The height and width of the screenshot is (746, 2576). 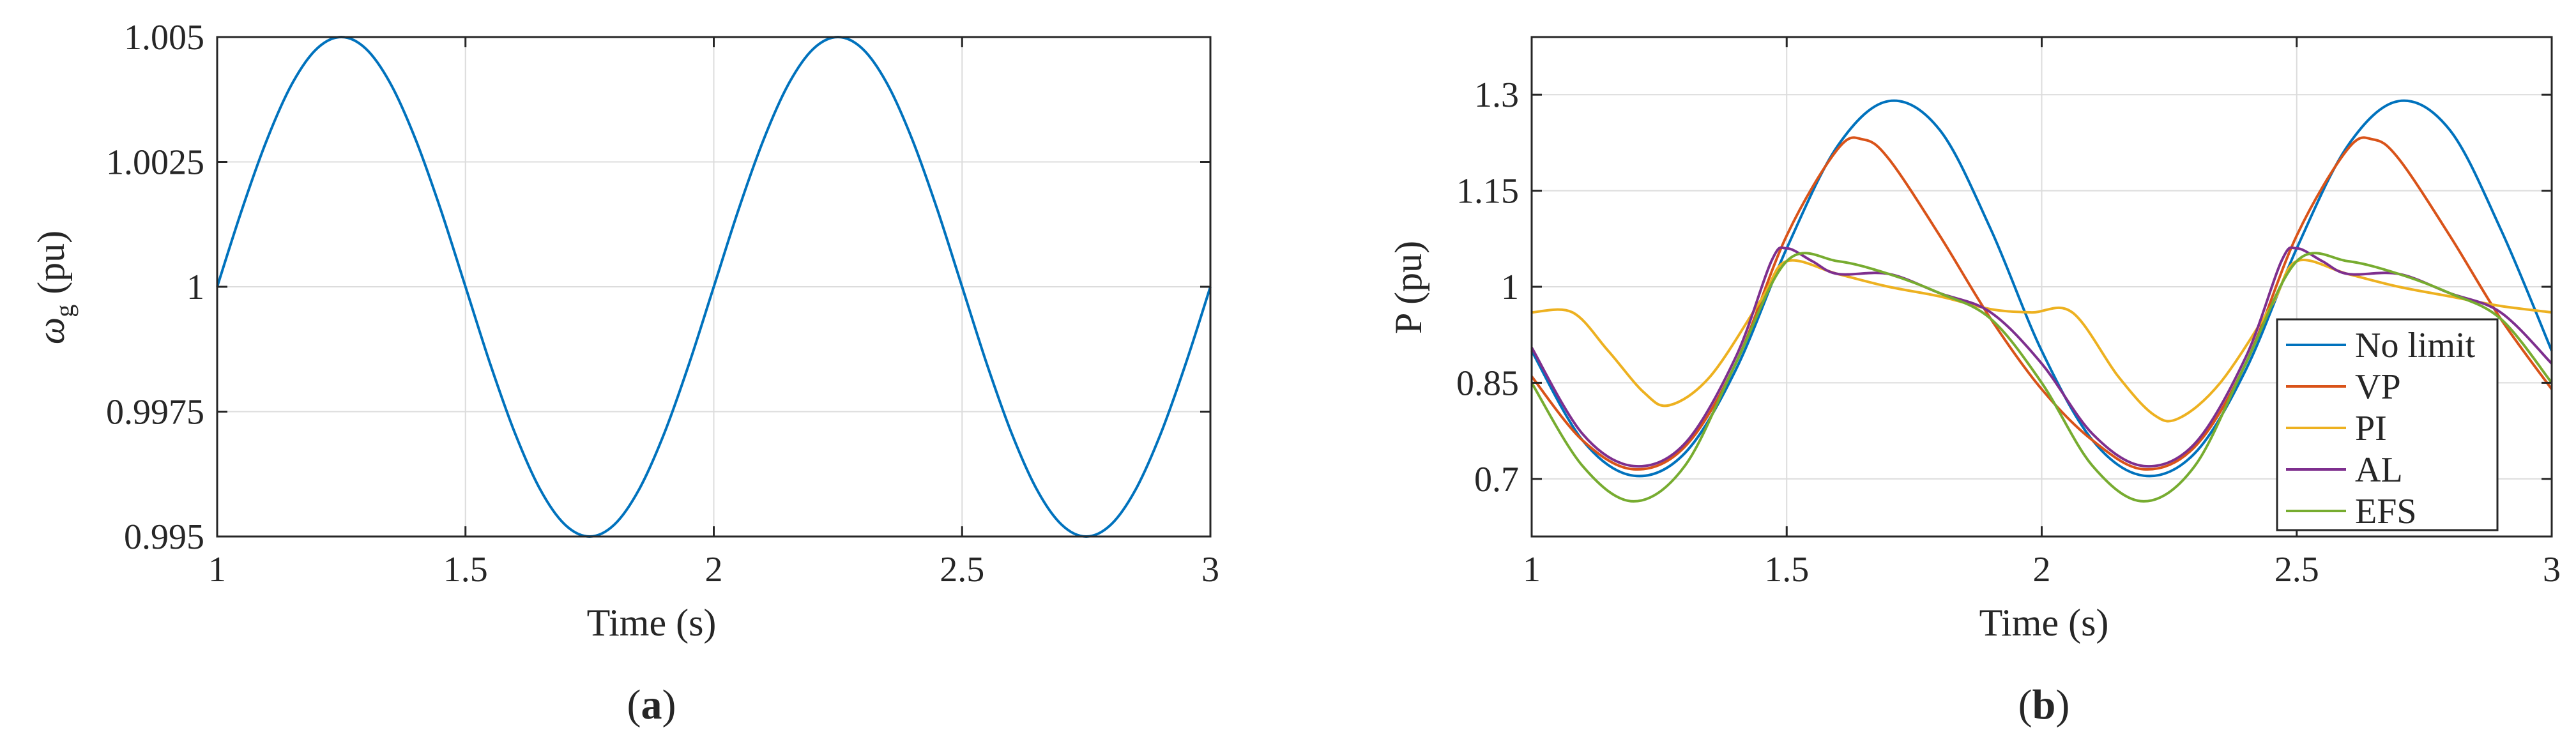 What do you see at coordinates (2415, 346) in the screenshot?
I see `legend-label-no-limit: No limit` at bounding box center [2415, 346].